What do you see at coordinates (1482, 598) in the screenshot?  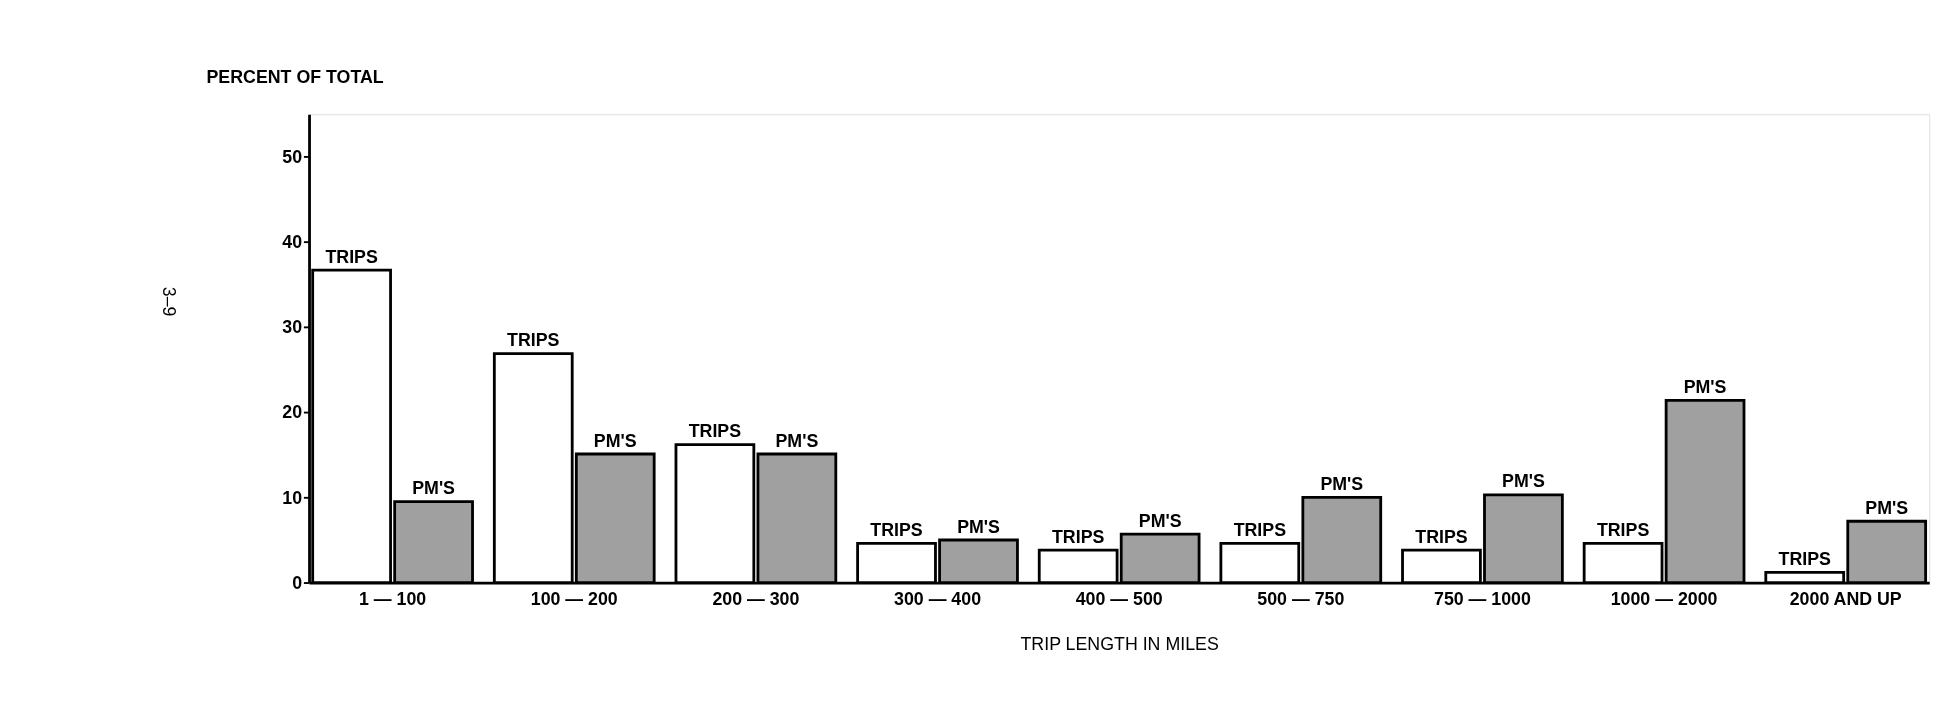 I see `x-tick-label: 750 — 1000` at bounding box center [1482, 598].